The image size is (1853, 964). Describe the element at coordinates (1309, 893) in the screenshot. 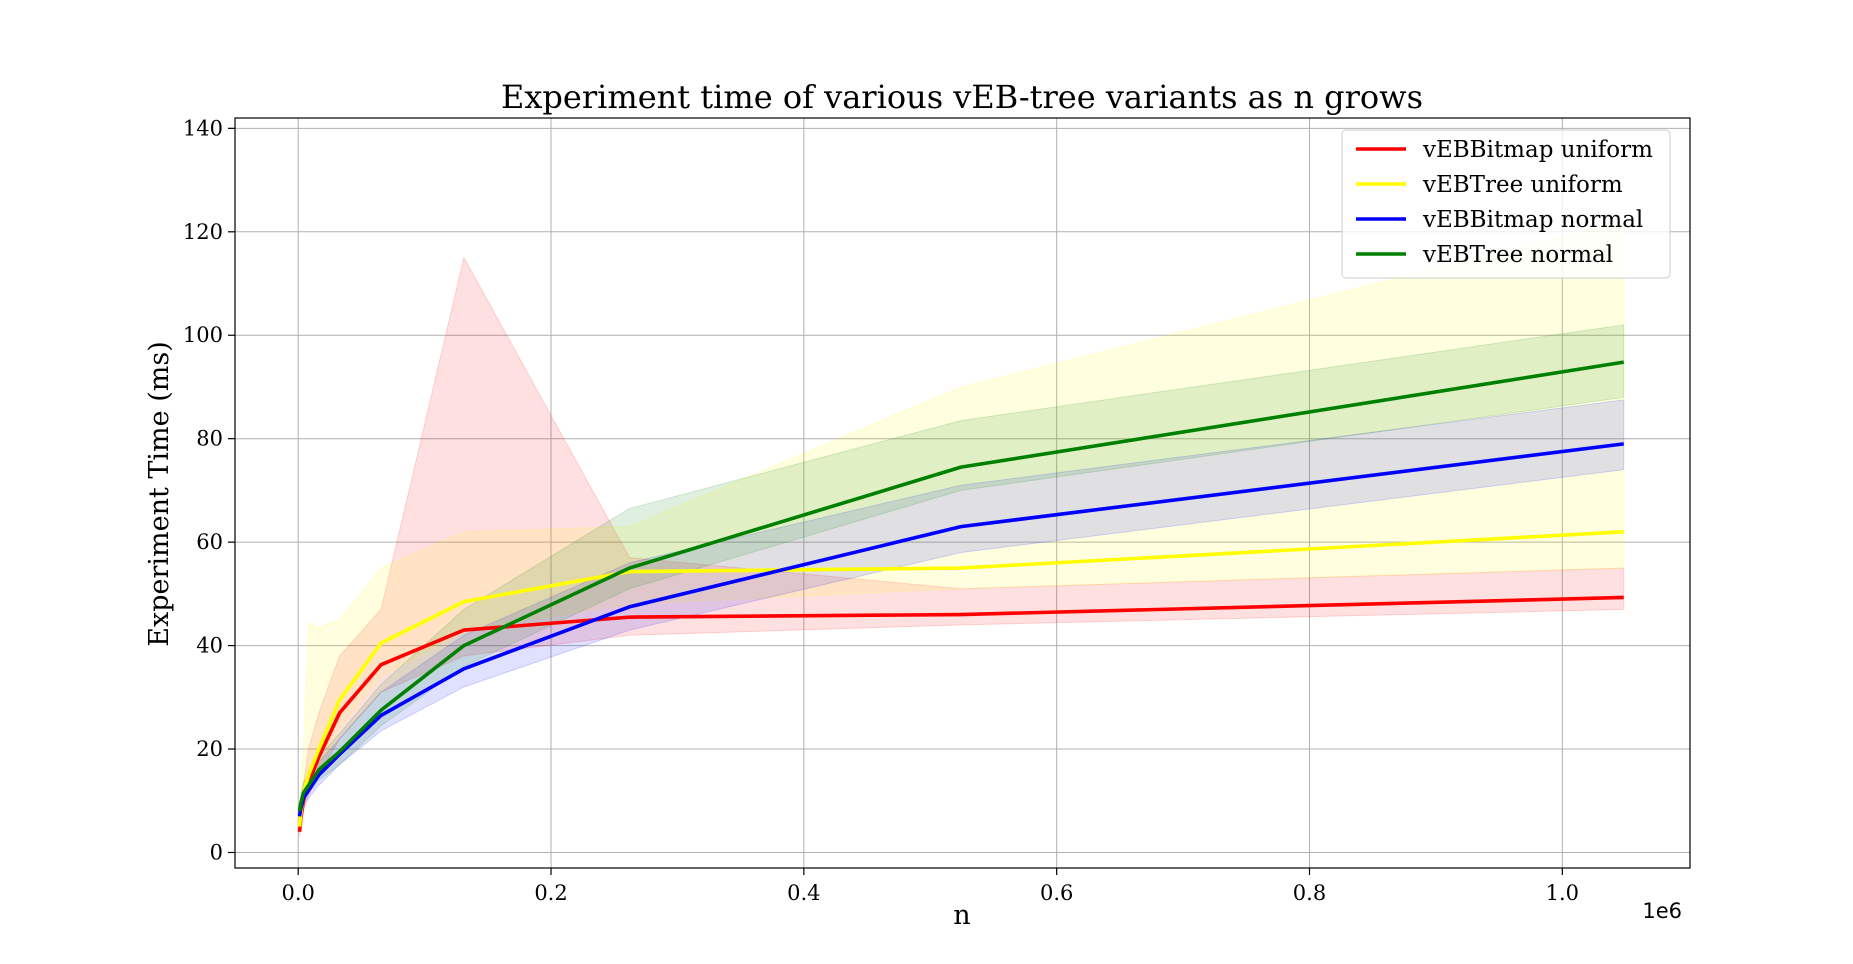

I see `x-tick-label: 0.8` at that location.